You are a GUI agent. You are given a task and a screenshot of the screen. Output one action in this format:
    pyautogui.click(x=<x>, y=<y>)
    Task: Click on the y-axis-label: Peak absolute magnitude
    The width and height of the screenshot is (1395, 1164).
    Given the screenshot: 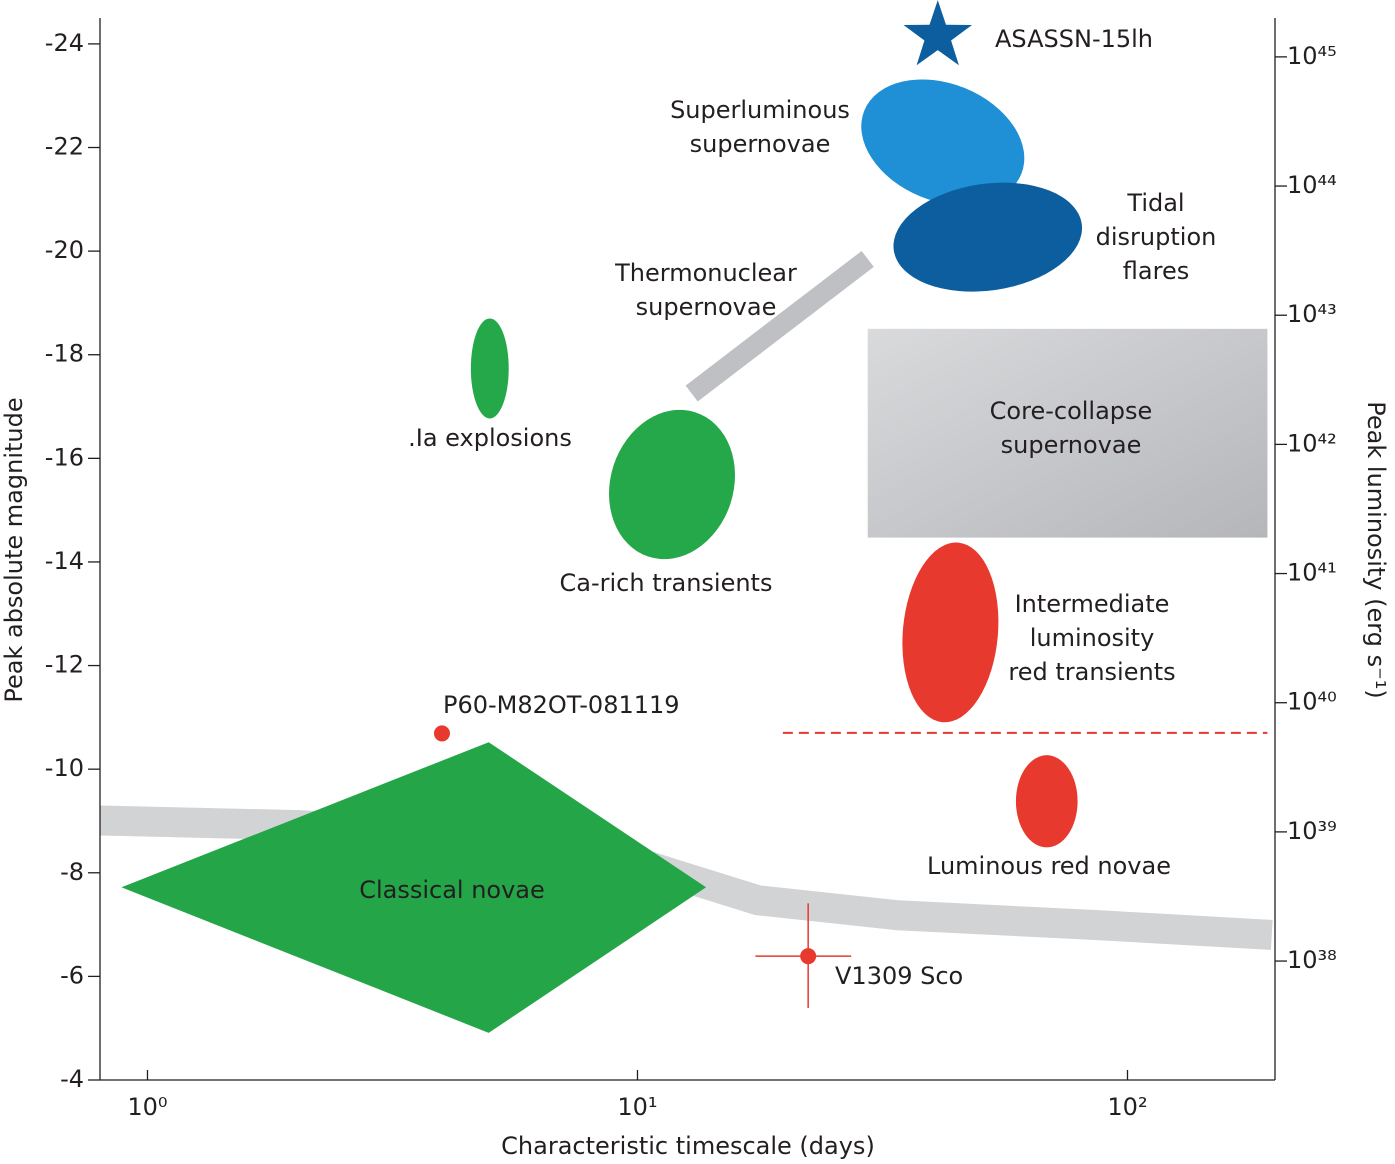 What is the action you would take?
    pyautogui.click(x=14, y=549)
    